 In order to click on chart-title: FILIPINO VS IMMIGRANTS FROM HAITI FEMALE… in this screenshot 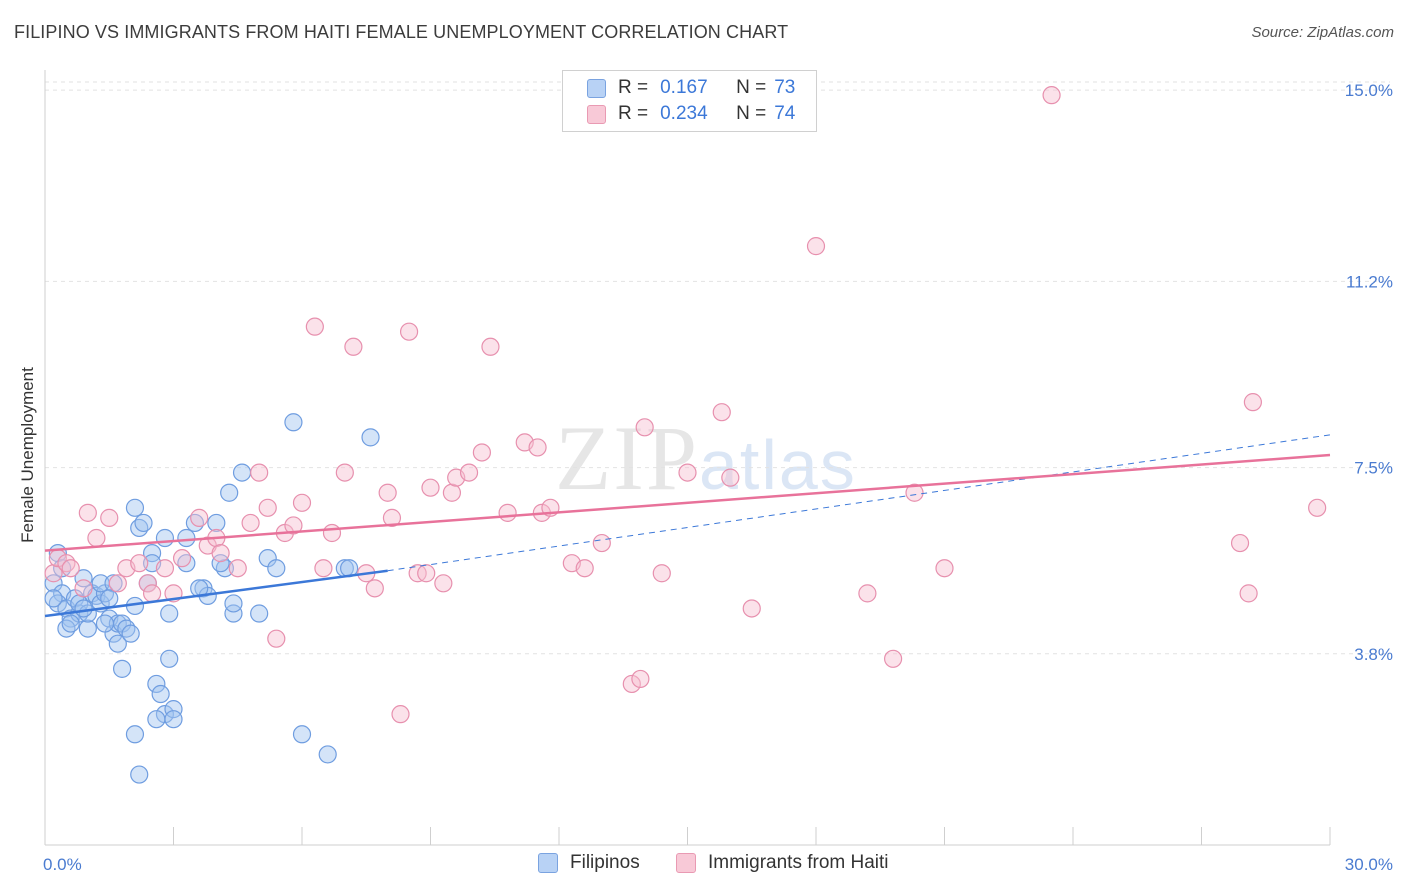, I will do `click(401, 32)`.